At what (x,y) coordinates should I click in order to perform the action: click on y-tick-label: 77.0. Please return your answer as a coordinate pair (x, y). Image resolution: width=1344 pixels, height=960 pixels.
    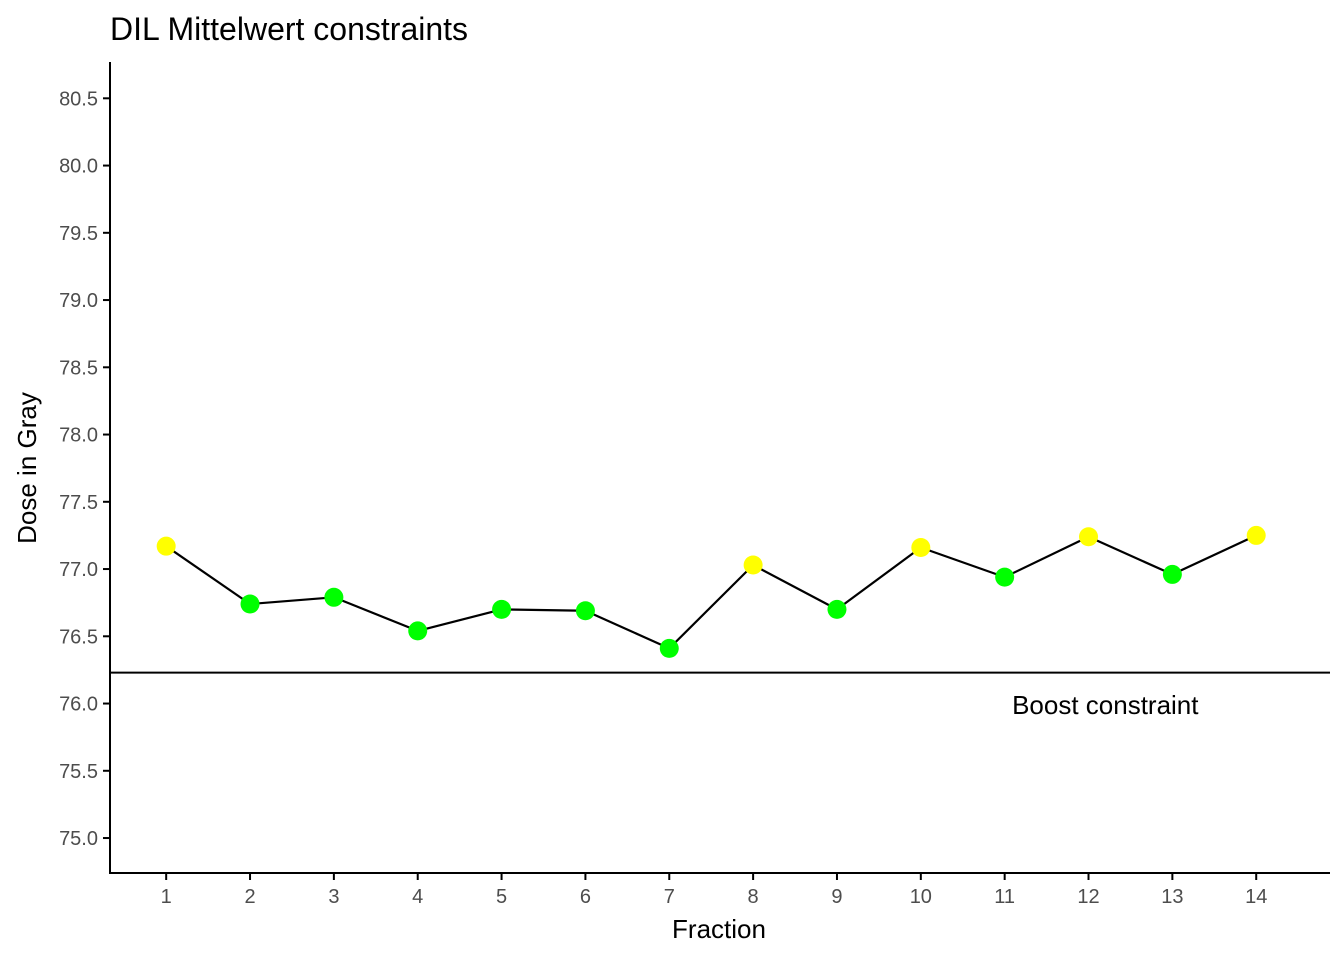
    Looking at the image, I should click on (78, 570).